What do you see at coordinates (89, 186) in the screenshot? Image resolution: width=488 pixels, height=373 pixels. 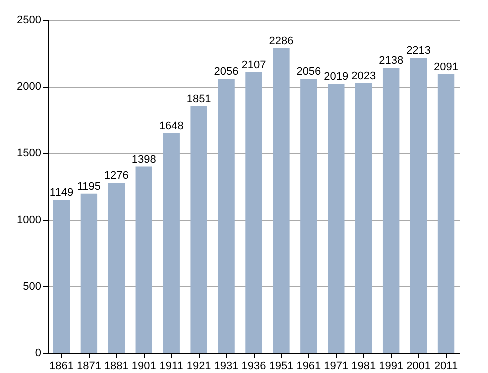 I see `data-label: 1195` at bounding box center [89, 186].